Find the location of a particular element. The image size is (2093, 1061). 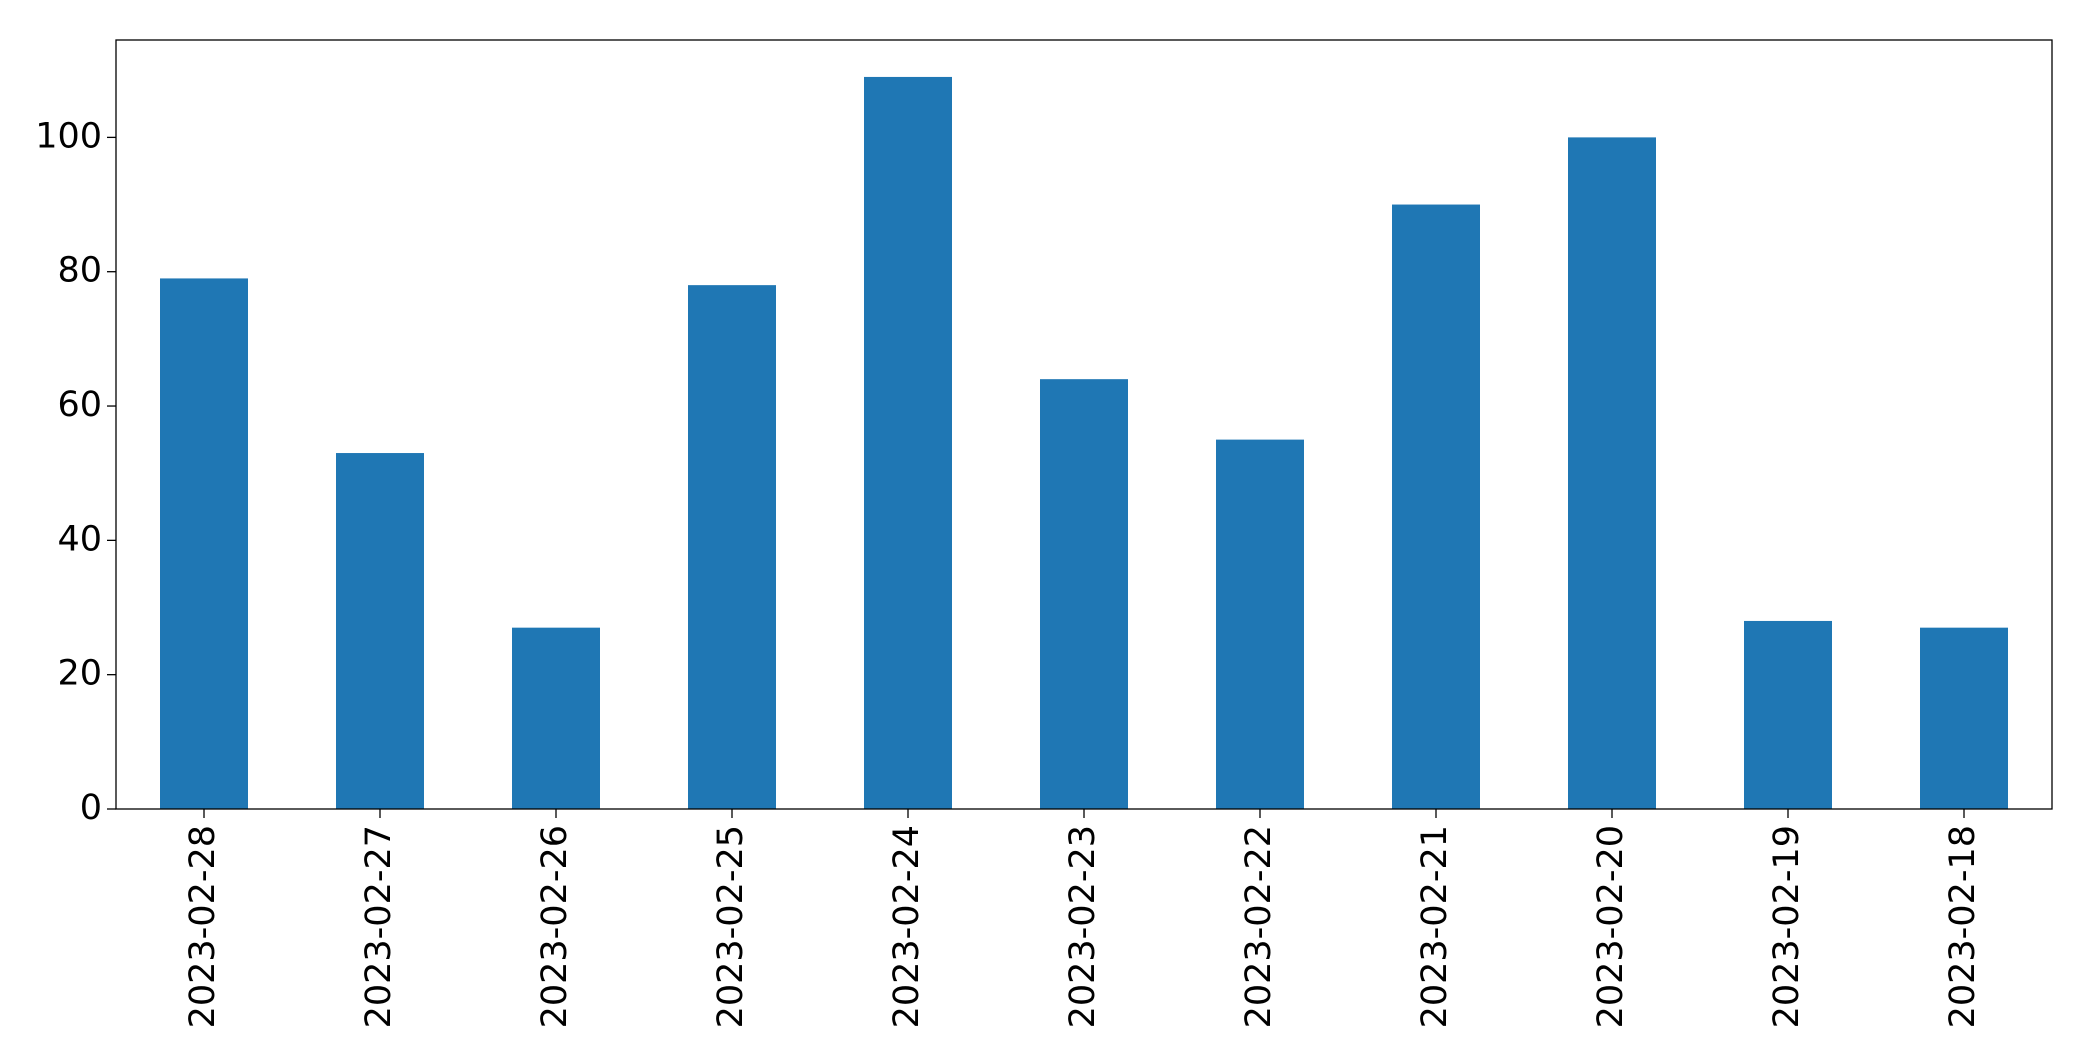

x-tick-label: 2023-02-19 is located at coordinates (1787, 926).